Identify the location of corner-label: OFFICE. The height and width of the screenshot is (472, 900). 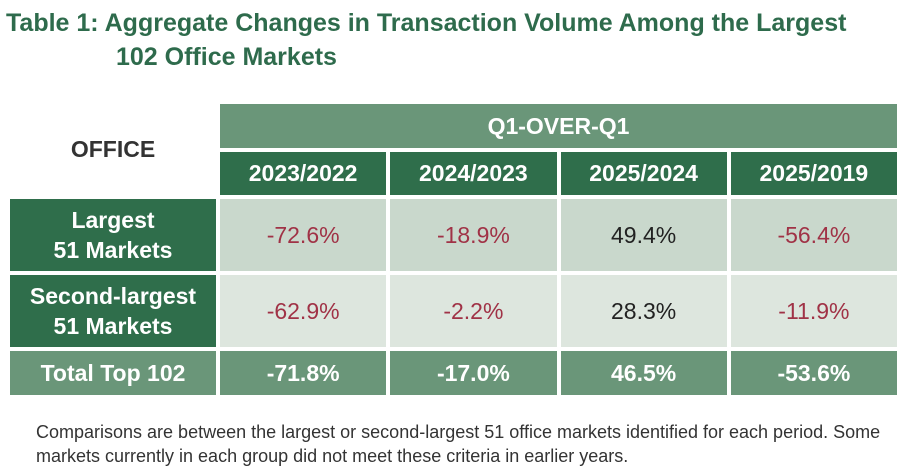
(113, 149).